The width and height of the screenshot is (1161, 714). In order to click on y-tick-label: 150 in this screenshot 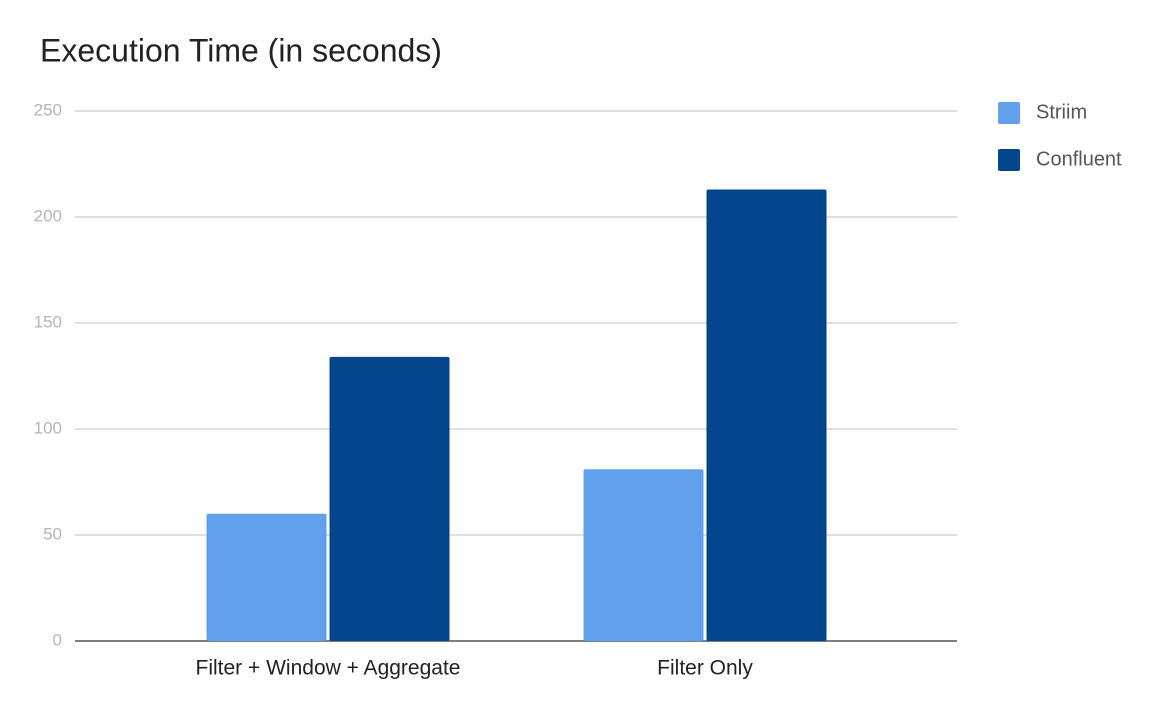, I will do `click(48, 321)`.